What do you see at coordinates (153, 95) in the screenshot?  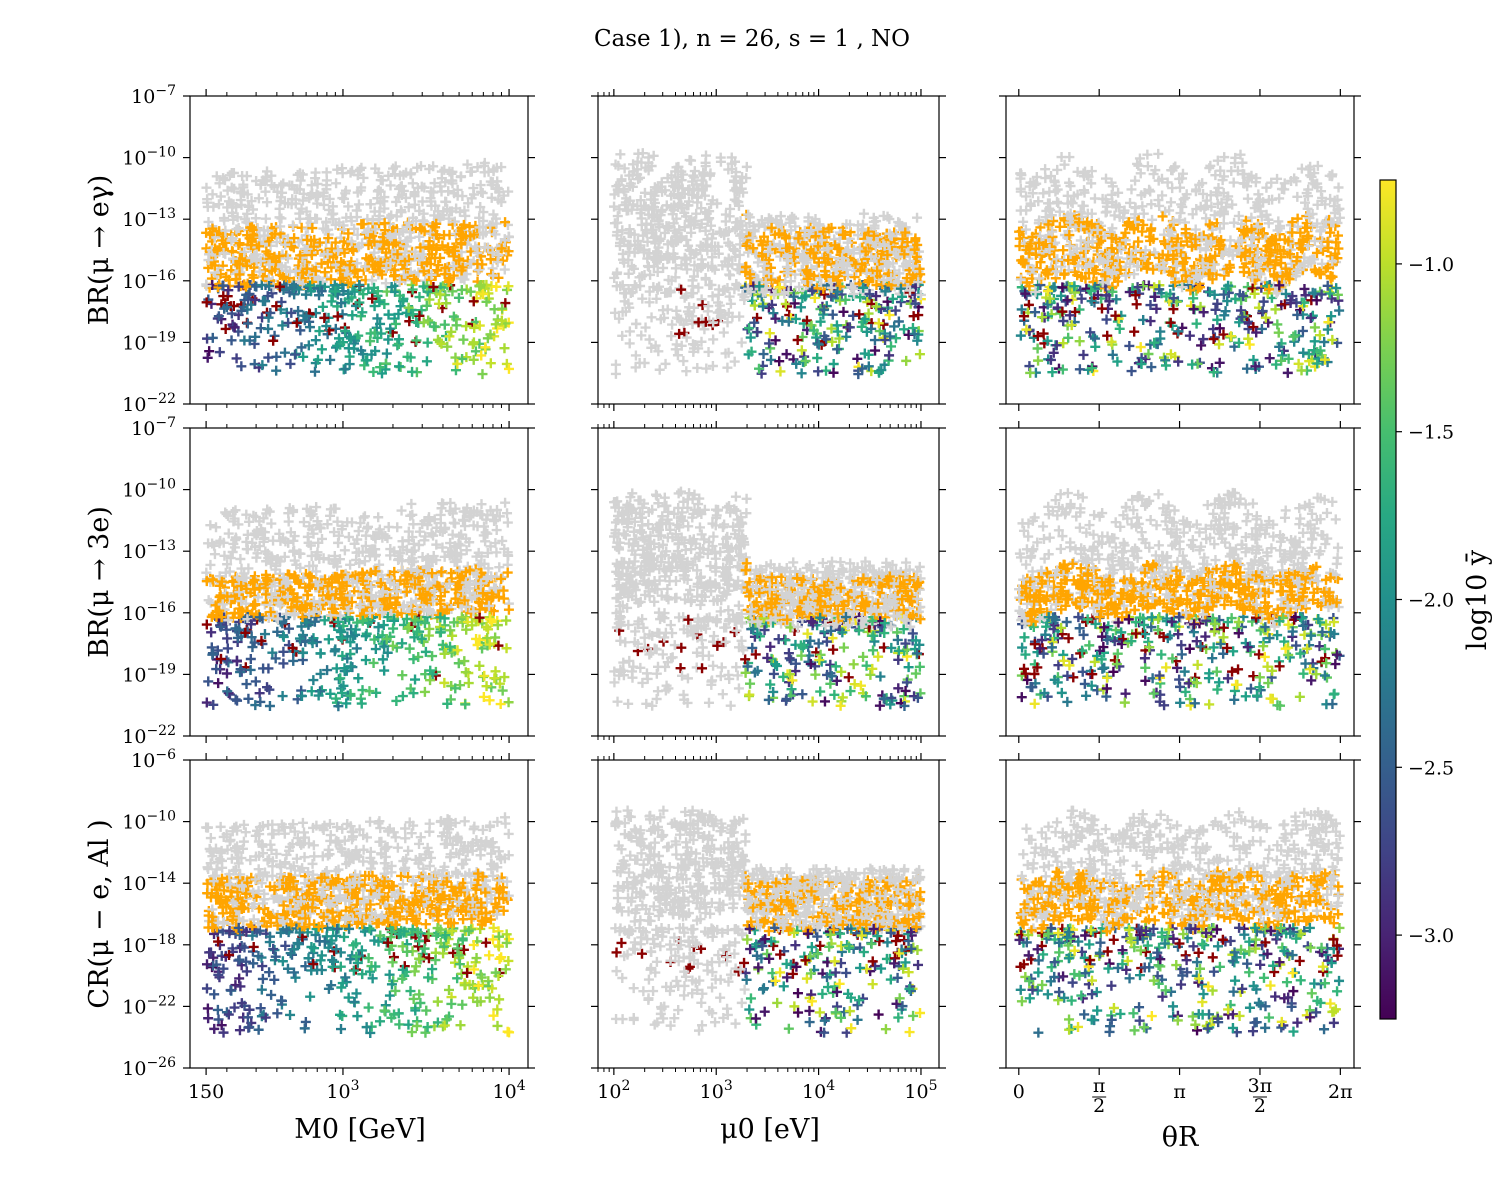 I see `y-tick-label: 10−7` at bounding box center [153, 95].